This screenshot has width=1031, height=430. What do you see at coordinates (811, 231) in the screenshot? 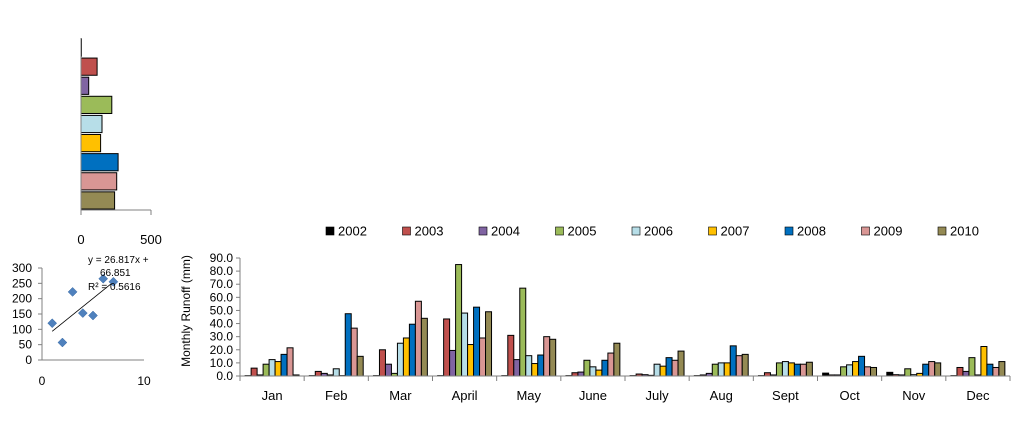
I see `legend-label-2008: 2008` at bounding box center [811, 231].